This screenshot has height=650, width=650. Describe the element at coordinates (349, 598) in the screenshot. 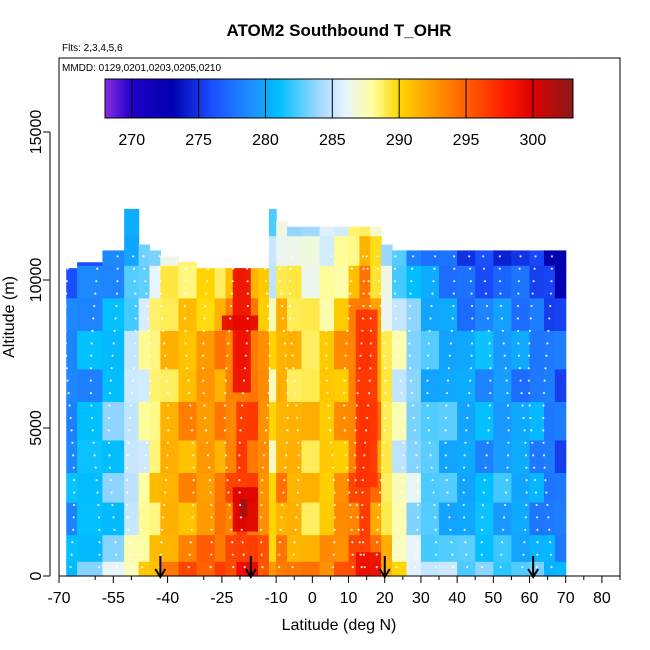

I see `x-tick-label: 10` at that location.